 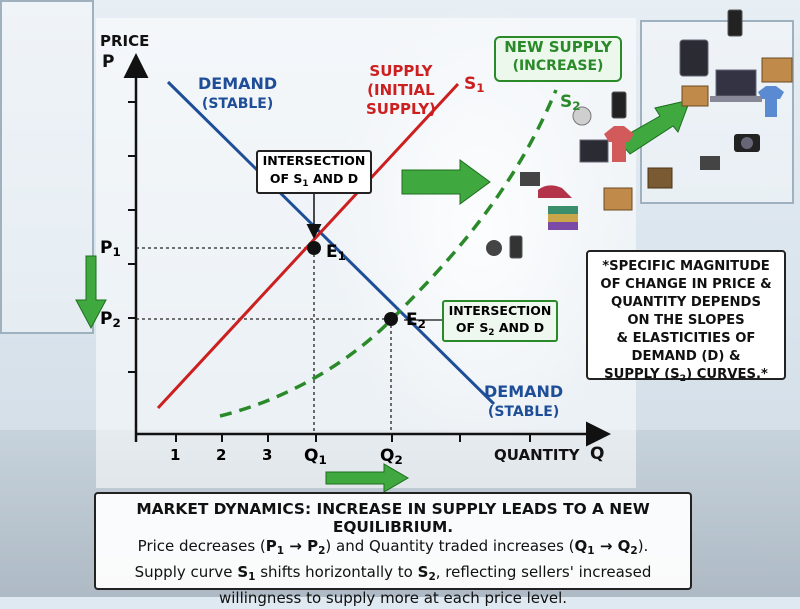 What do you see at coordinates (314, 172) in the screenshot?
I see `intersection-s1-callout: INTERSECTION OF S1 AND D` at bounding box center [314, 172].